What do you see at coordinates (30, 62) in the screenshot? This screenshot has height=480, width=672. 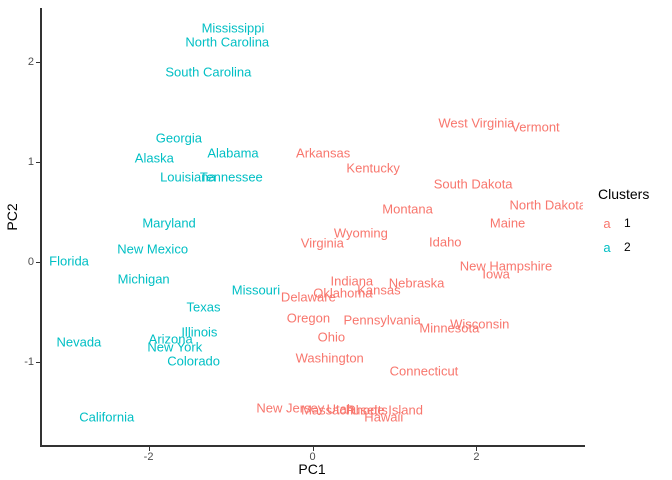 I see `y-tick-label: 2` at bounding box center [30, 62].